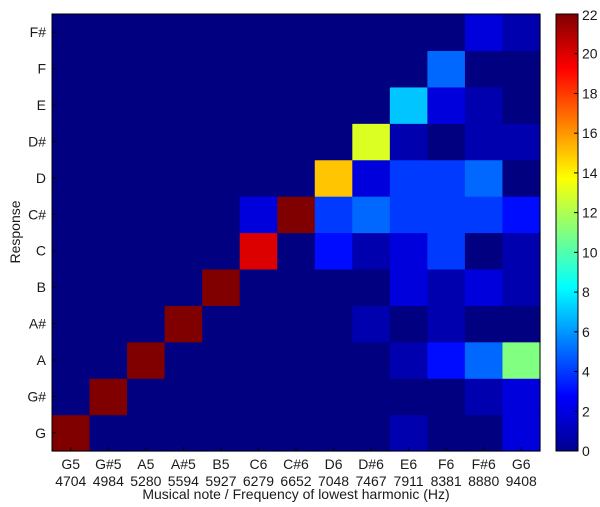 The width and height of the screenshot is (600, 507). What do you see at coordinates (258, 481) in the screenshot?
I see `x-tick-frequency: 6279` at bounding box center [258, 481].